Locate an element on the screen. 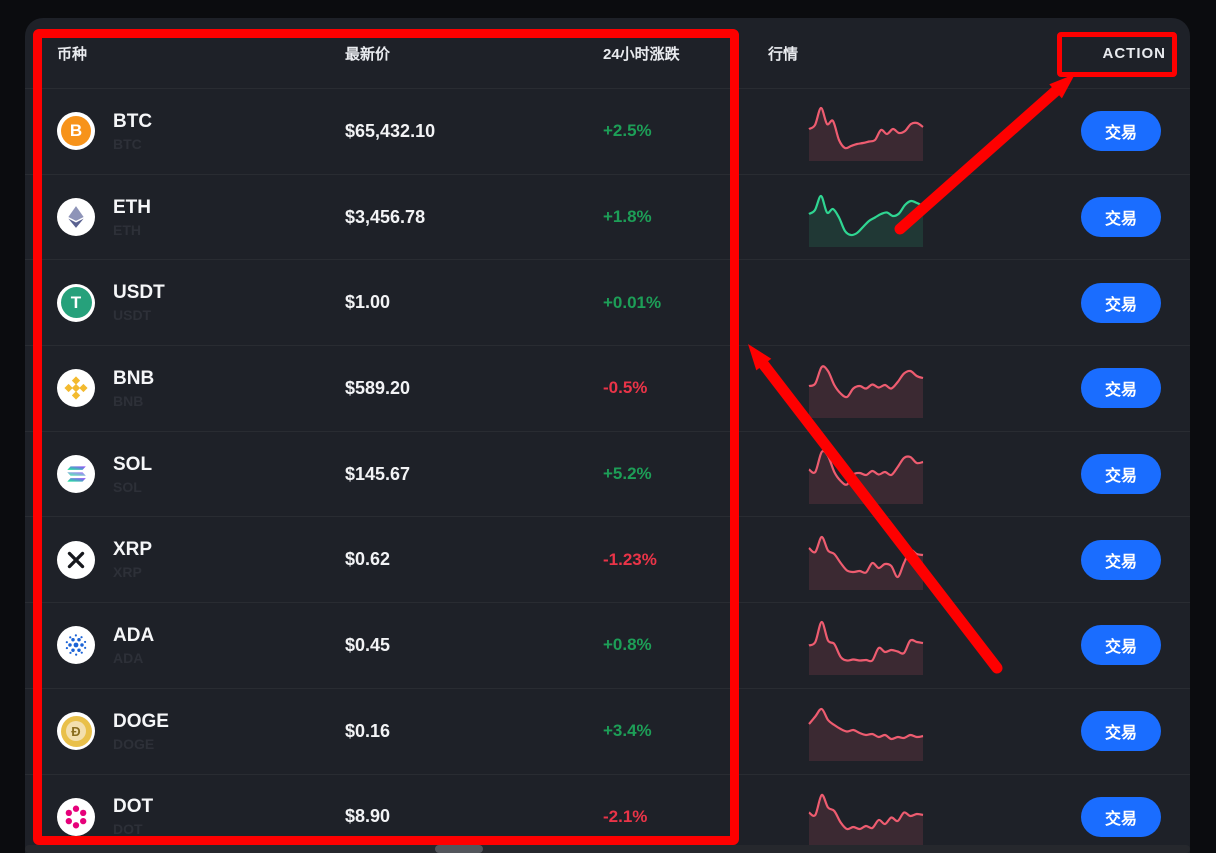 Image resolution: width=1216 pixels, height=853 pixels. coin-subtitle: BNB is located at coordinates (128, 400).